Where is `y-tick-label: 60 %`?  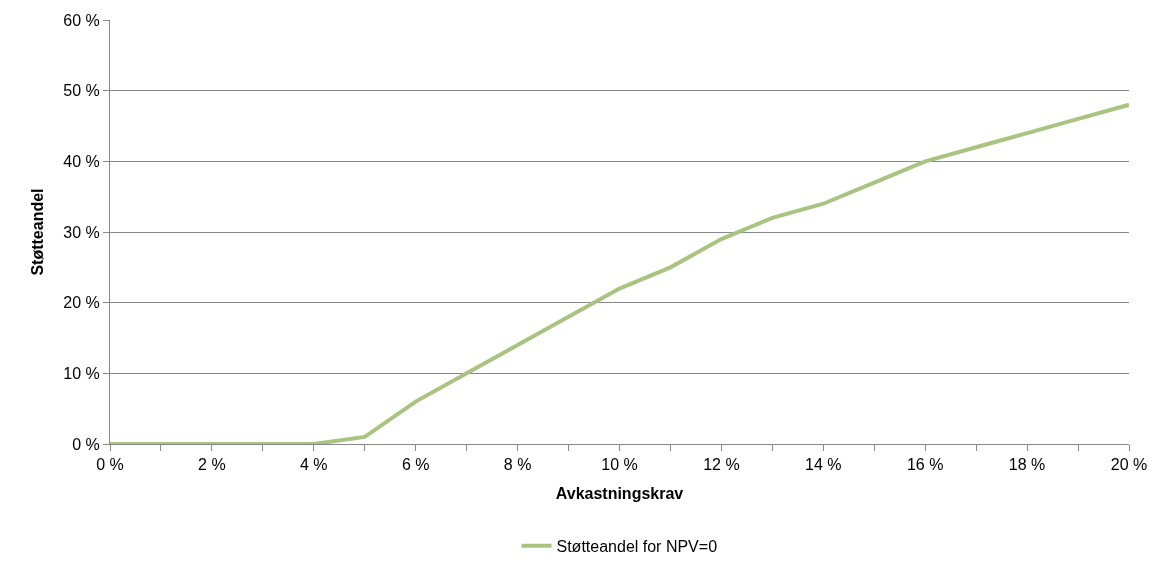
y-tick-label: 60 % is located at coordinates (81, 20).